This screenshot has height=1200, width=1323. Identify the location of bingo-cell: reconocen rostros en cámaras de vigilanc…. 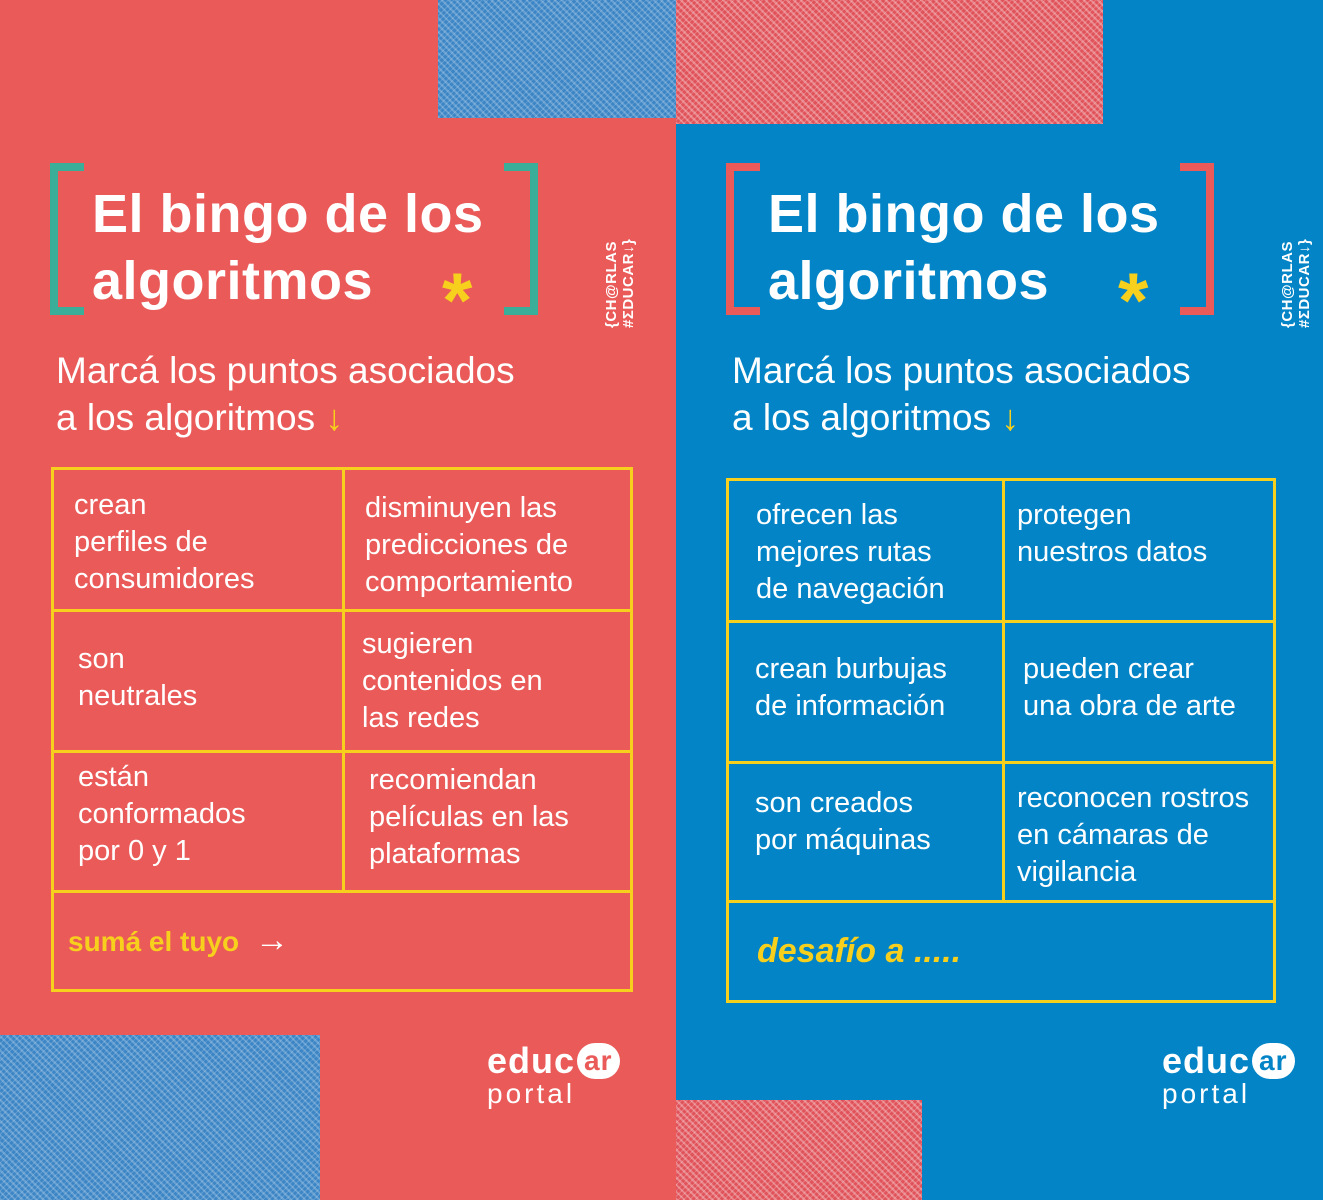
(1133, 835).